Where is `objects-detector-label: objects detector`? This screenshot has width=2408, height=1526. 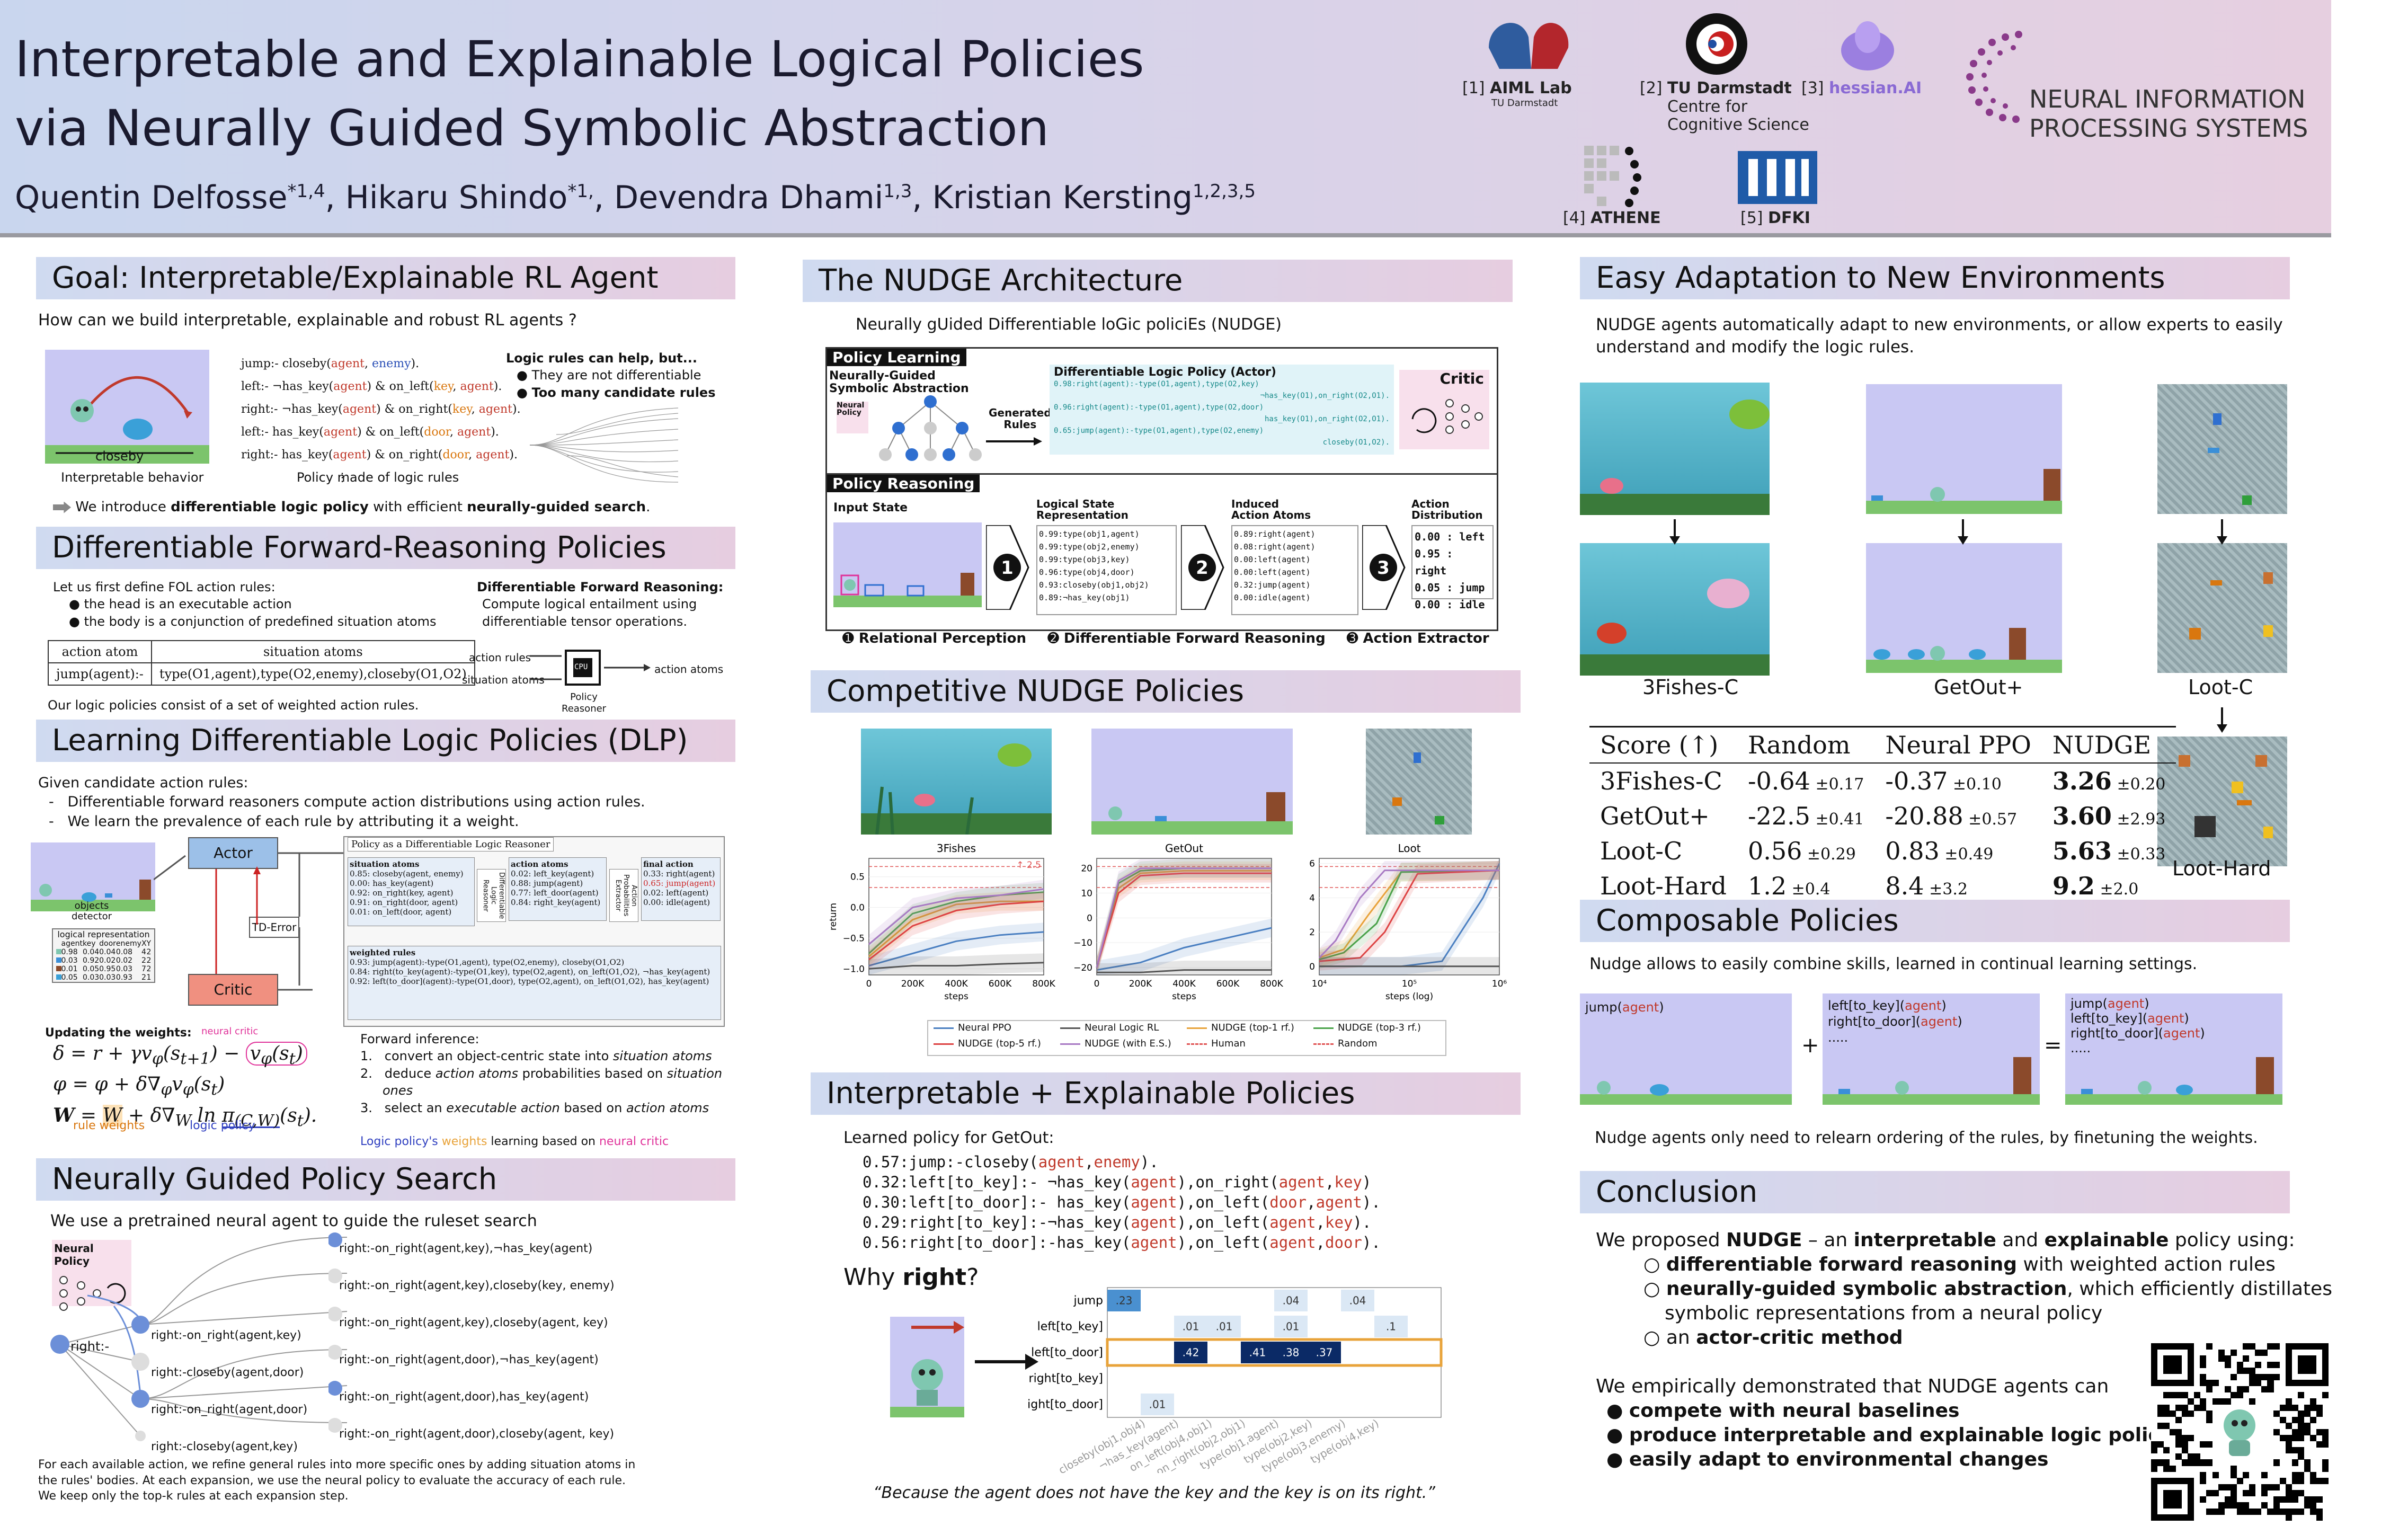 objects-detector-label: objects detector is located at coordinates (92, 911).